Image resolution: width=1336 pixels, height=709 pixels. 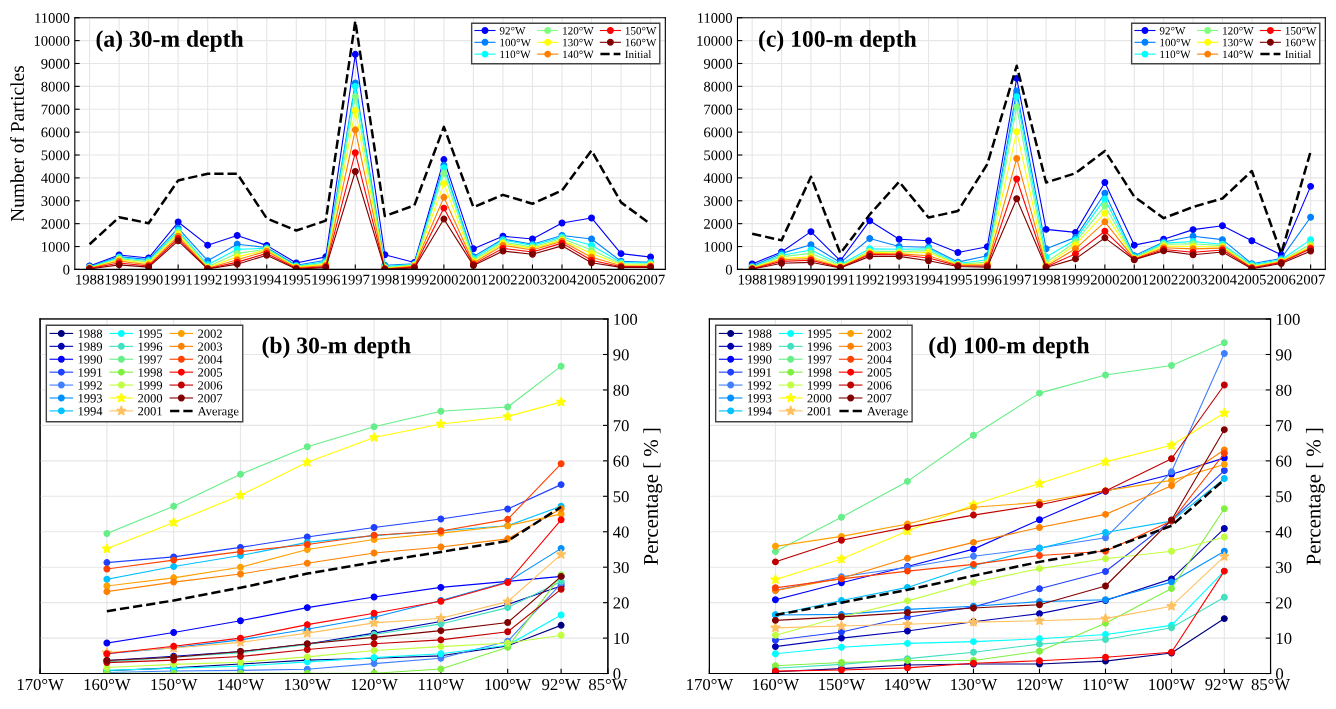 What do you see at coordinates (55, 178) in the screenshot?
I see `y-tick-label: 4000` at bounding box center [55, 178].